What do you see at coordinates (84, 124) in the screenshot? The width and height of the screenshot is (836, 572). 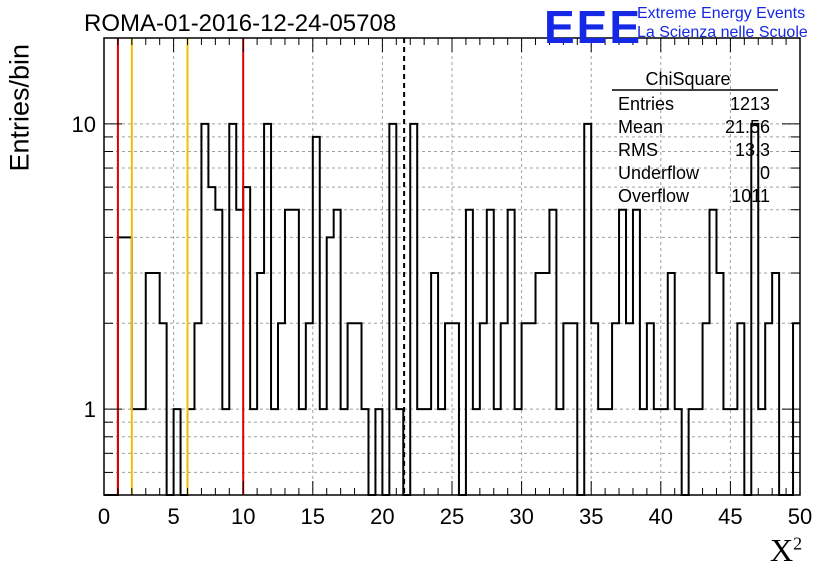 I see `y-tick-label: 10` at bounding box center [84, 124].